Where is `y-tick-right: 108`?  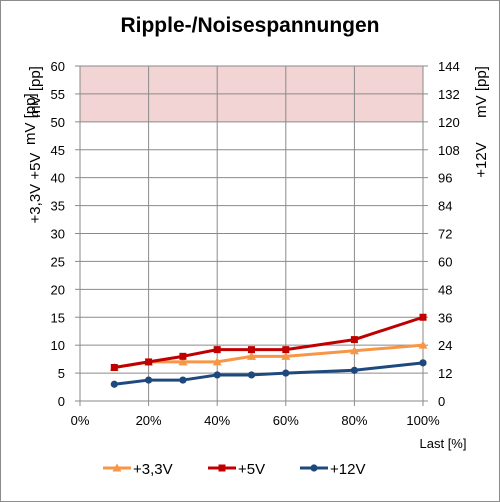 y-tick-right: 108 is located at coordinates (449, 150).